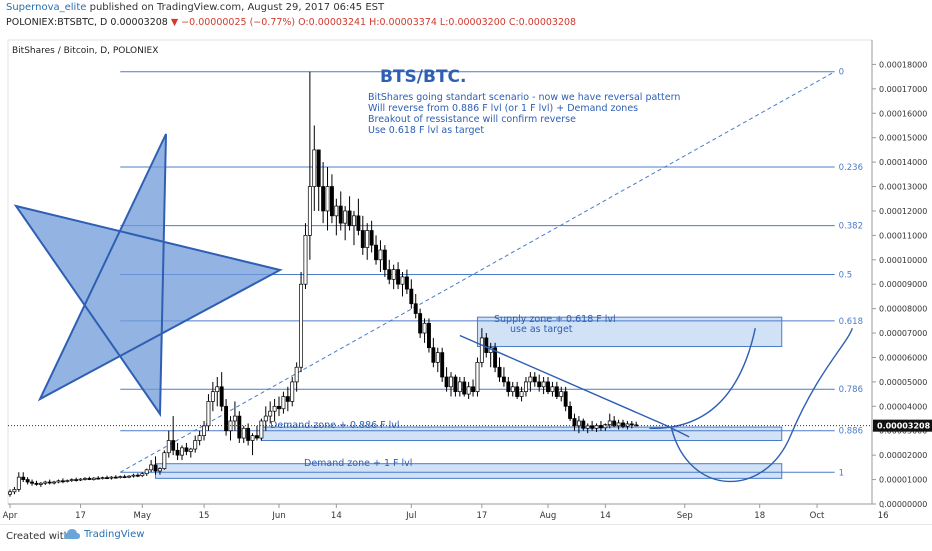  I want to click on tradingview-logo: TradingView, so click(104, 534).